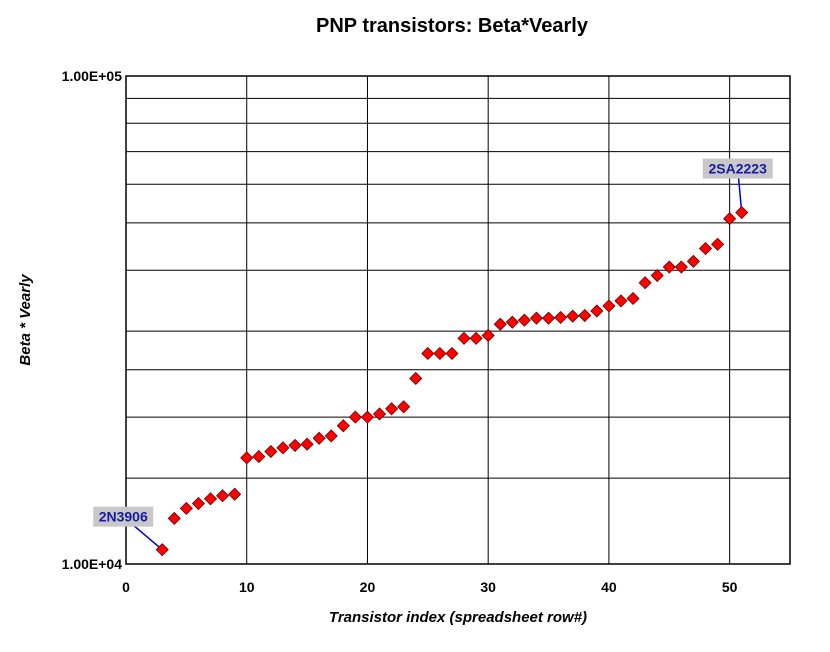 This screenshot has height=652, width=830. What do you see at coordinates (25, 320) in the screenshot?
I see `y-axis-title: Beta * Vearly` at bounding box center [25, 320].